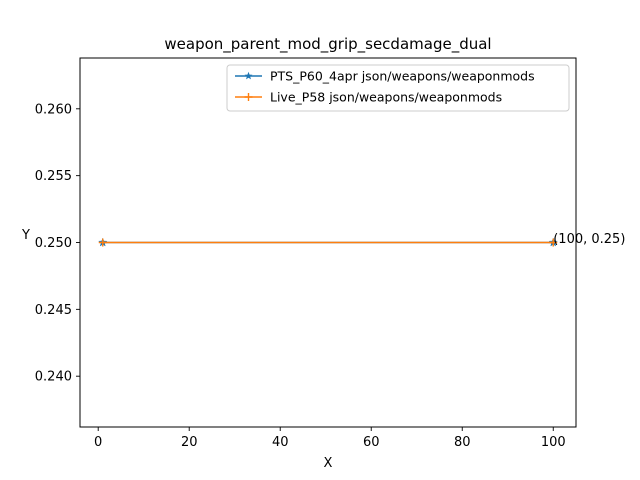 The image size is (640, 480). I want to click on x-tick-label: 100, so click(553, 442).